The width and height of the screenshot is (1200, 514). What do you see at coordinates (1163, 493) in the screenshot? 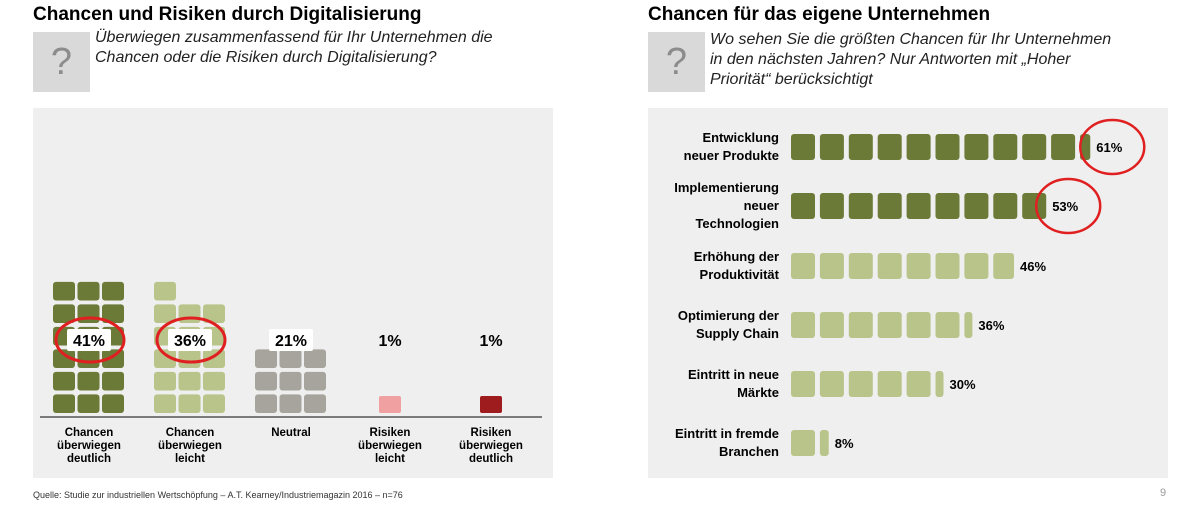
I see `page-number: 9` at bounding box center [1163, 493].